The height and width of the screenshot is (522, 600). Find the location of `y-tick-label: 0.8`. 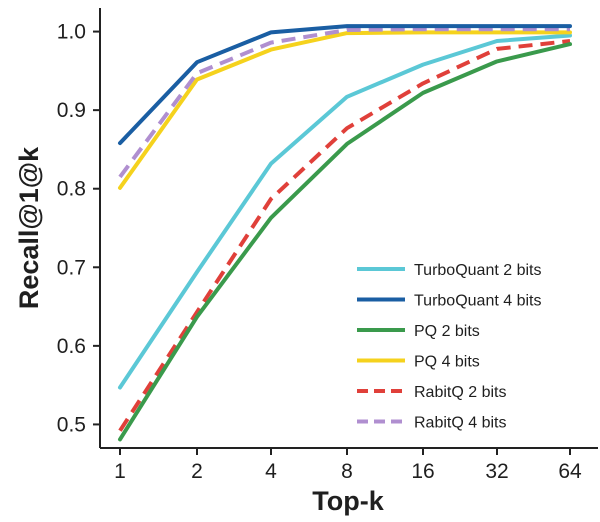

y-tick-label: 0.8 is located at coordinates (71, 189).